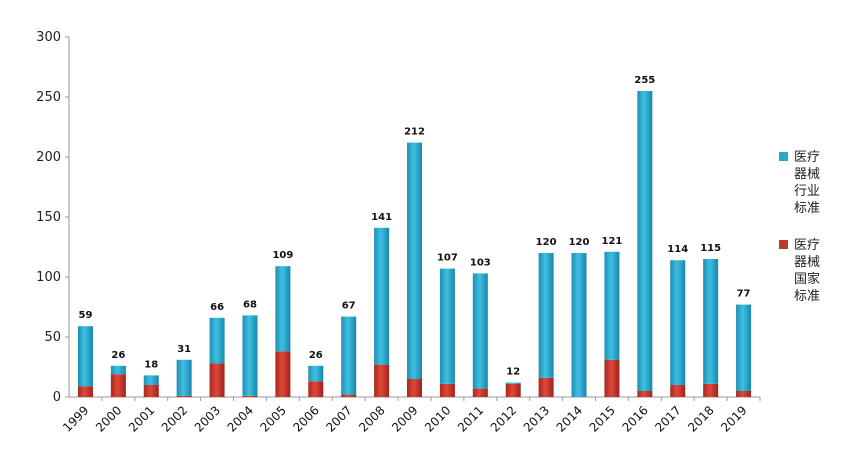 Image resolution: width=849 pixels, height=452 pixels. What do you see at coordinates (48, 97) in the screenshot?
I see `y-tick-label: 250` at bounding box center [48, 97].